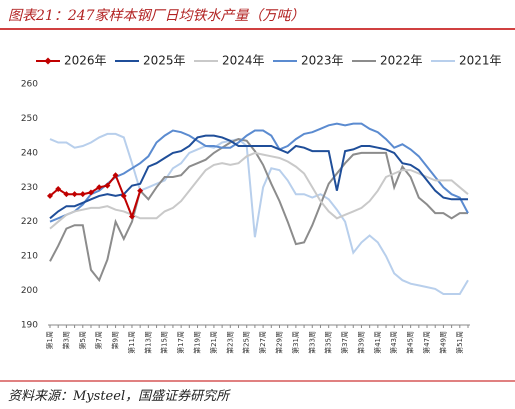 The height and width of the screenshot is (409, 515). I want to click on legend-label: 2022年, so click(401, 61).